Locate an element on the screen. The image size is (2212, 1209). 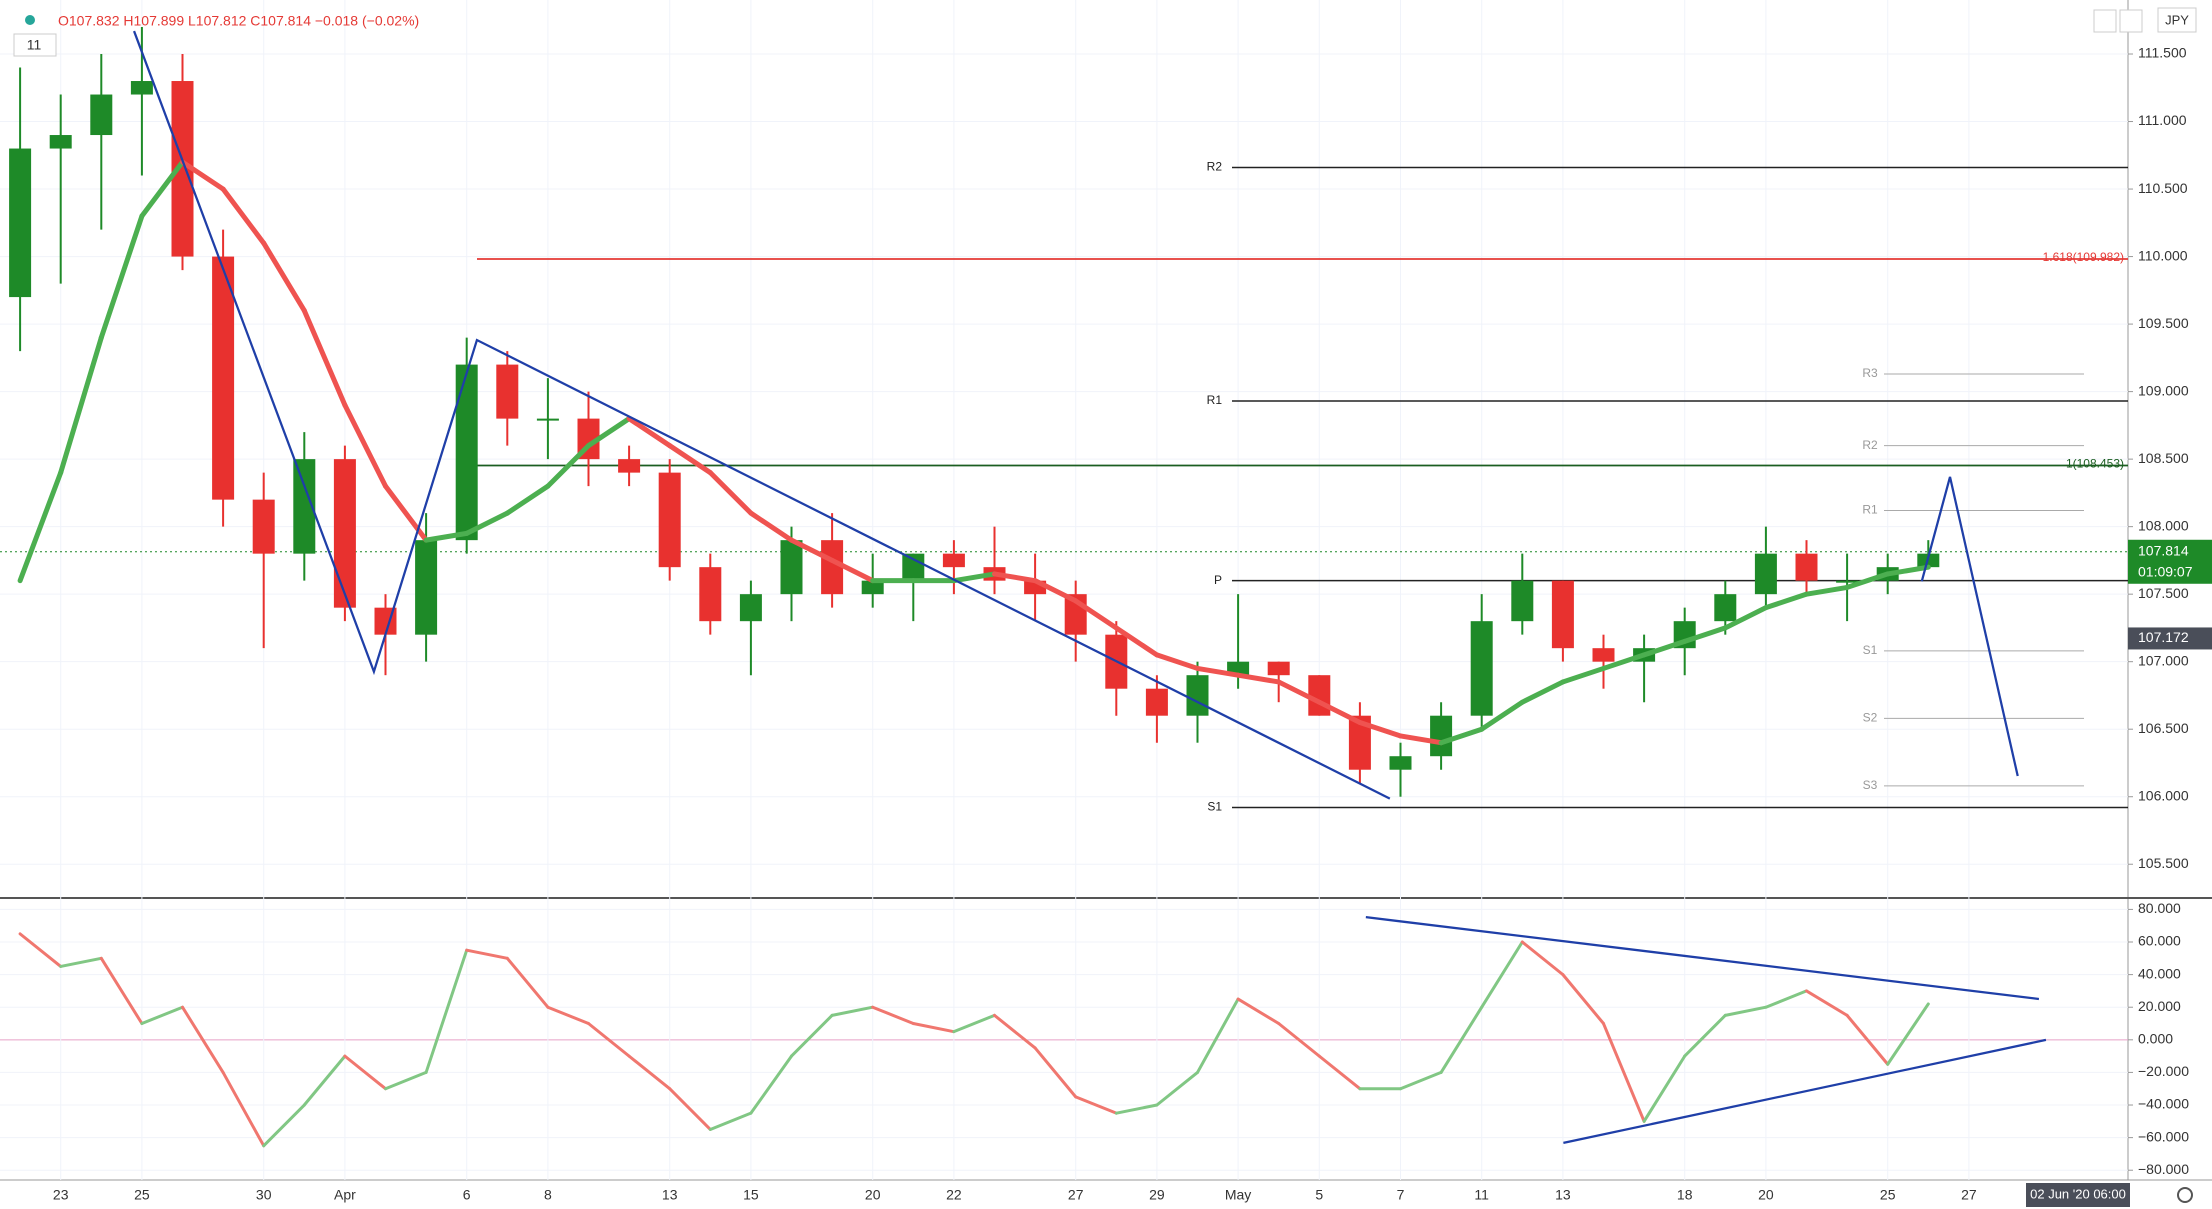
interval: 11 is located at coordinates (34, 45).